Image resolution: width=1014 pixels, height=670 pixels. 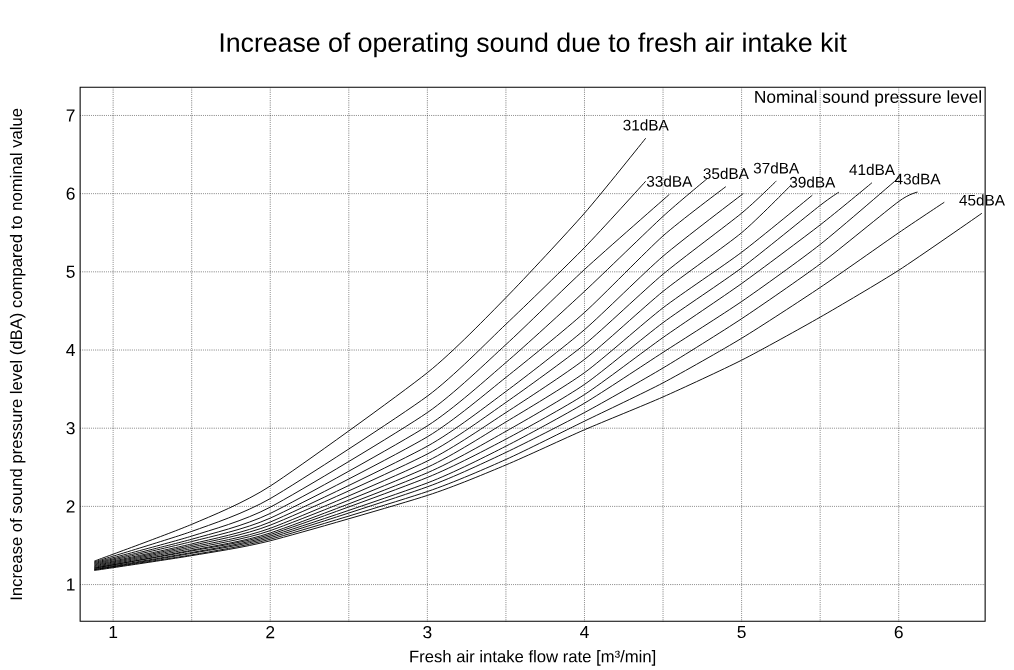 I want to click on annotation: Nominal sound pressure level, so click(x=868, y=98).